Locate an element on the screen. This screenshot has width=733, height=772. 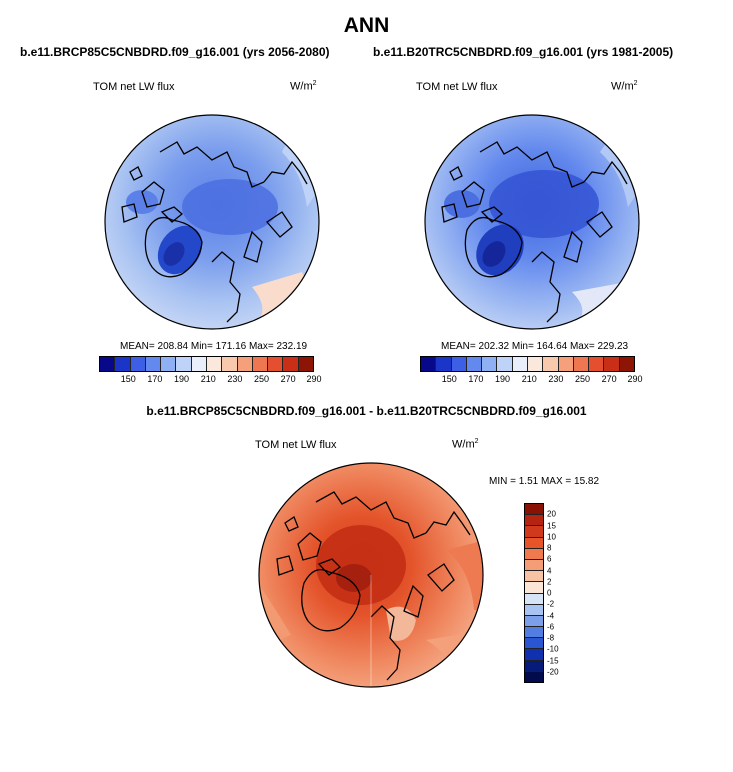
tick-label: 0 is located at coordinates (549, 593).